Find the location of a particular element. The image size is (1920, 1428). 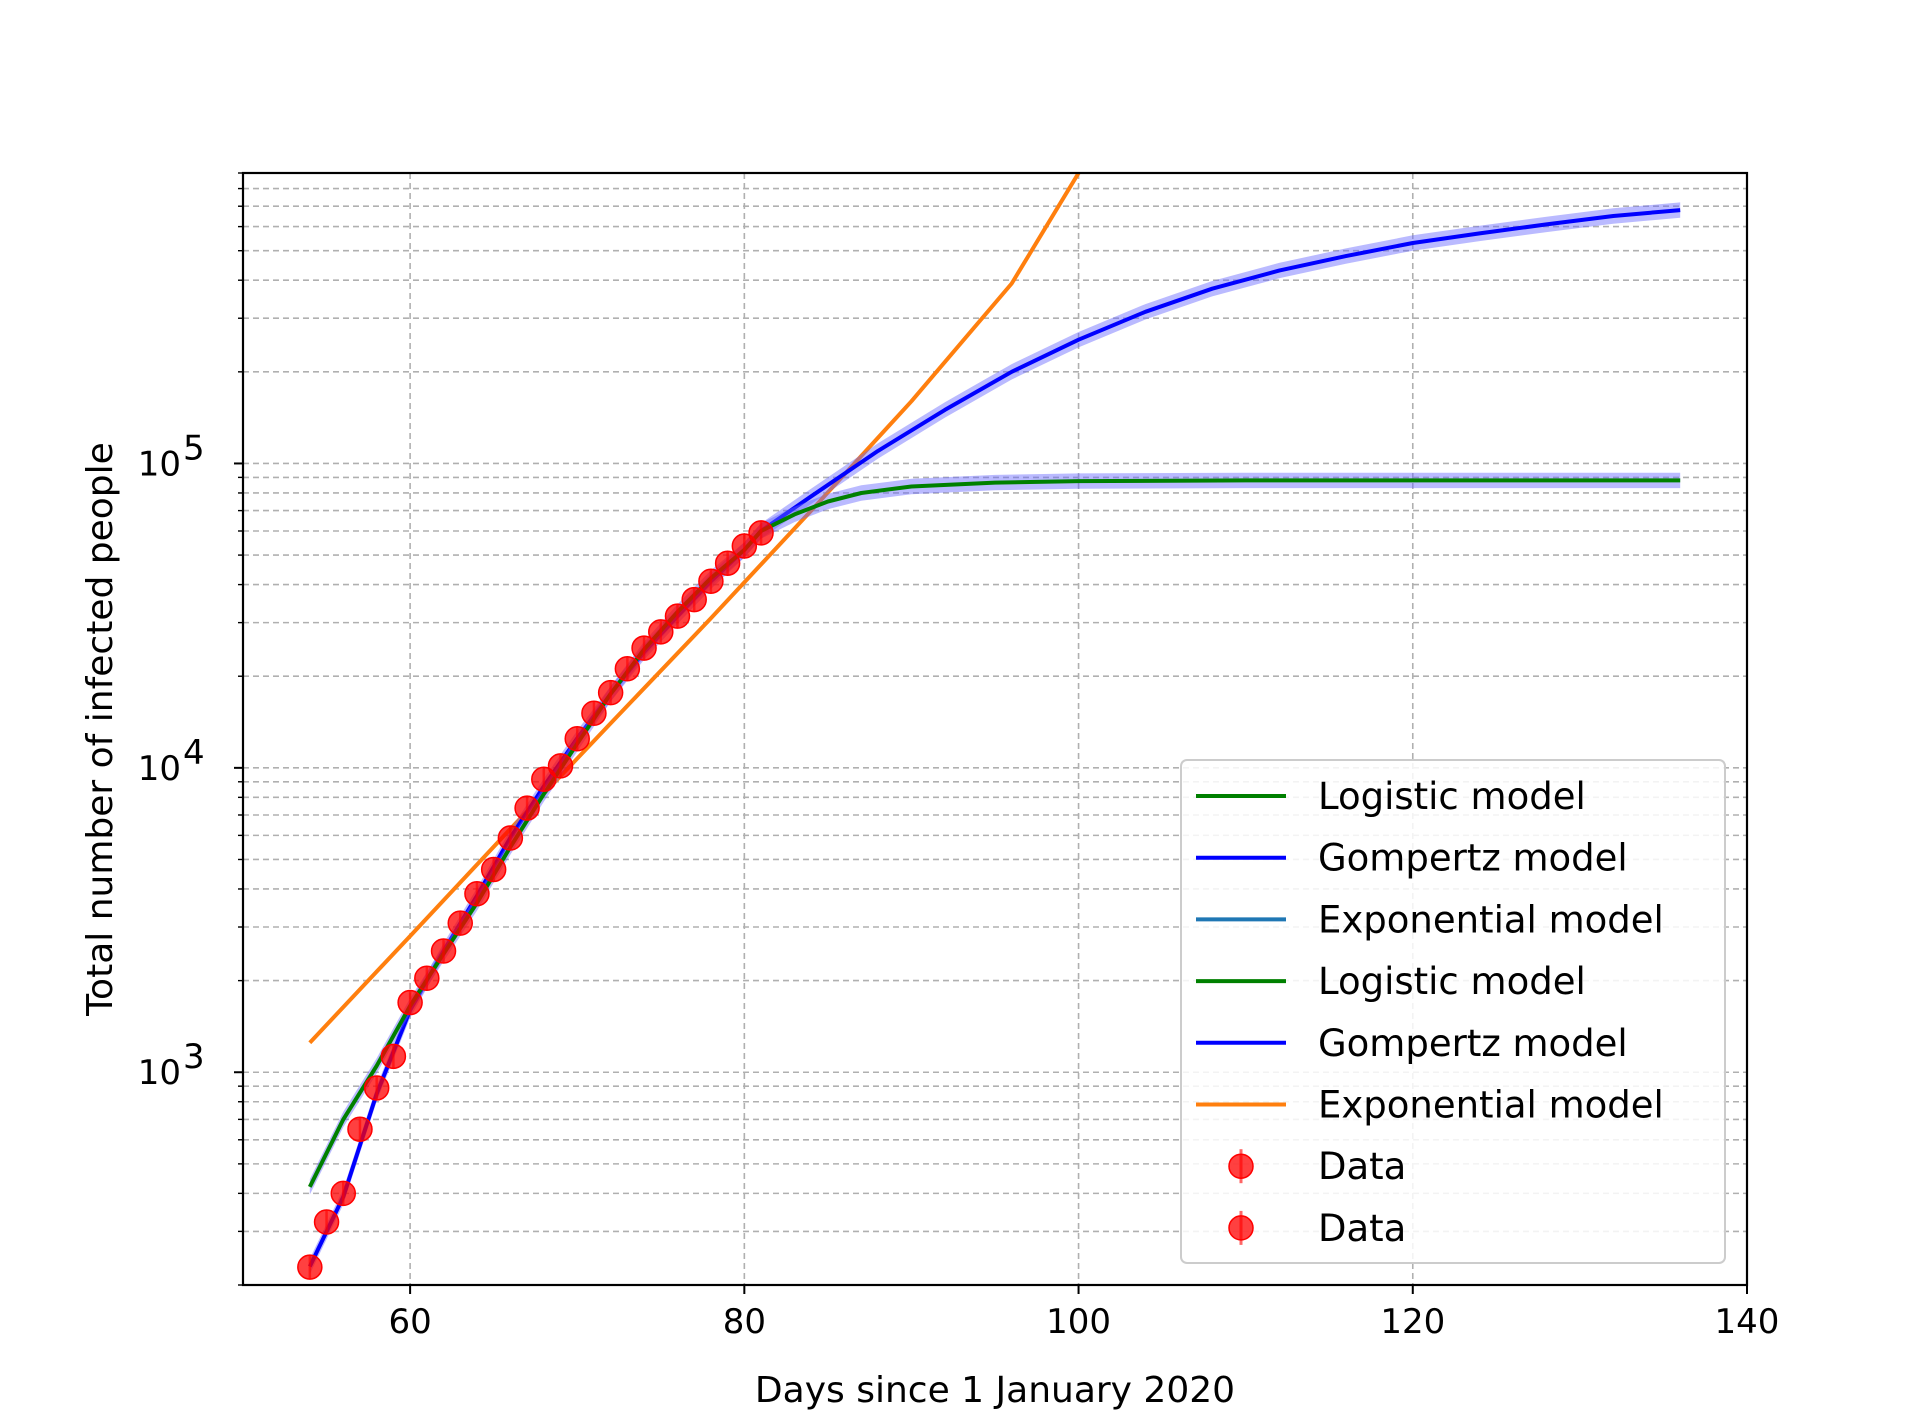

x-tick-label: 80 is located at coordinates (744, 1322).